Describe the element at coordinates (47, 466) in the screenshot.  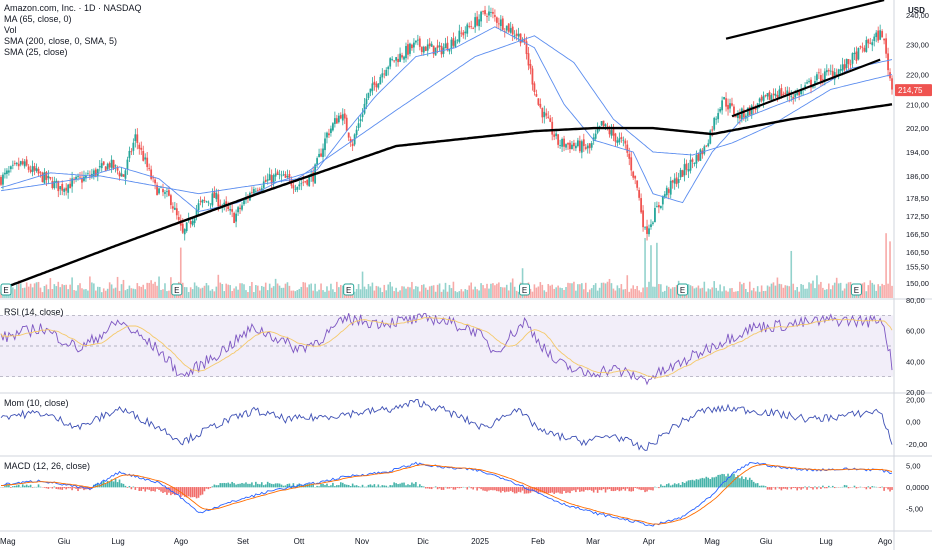
I see `macd-legend: MACD (12, 26, close)` at that location.